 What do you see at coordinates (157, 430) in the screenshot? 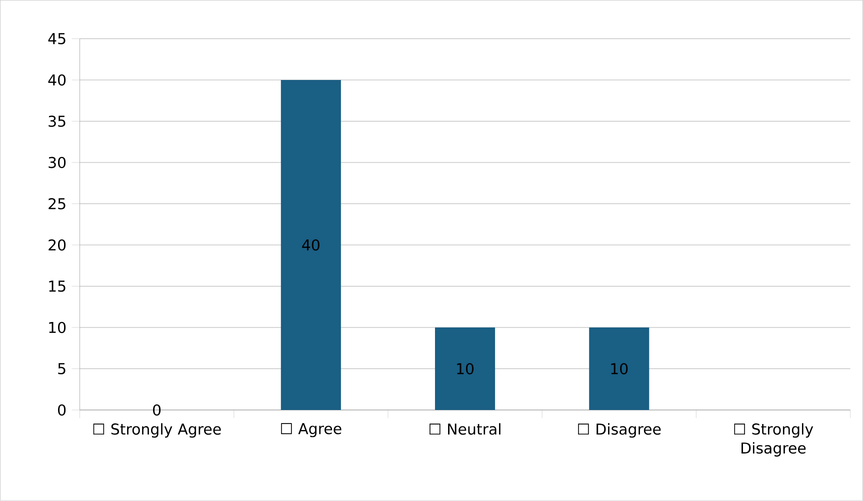
I see `x-tick-label: ☐ Strongly Agree` at bounding box center [157, 430].